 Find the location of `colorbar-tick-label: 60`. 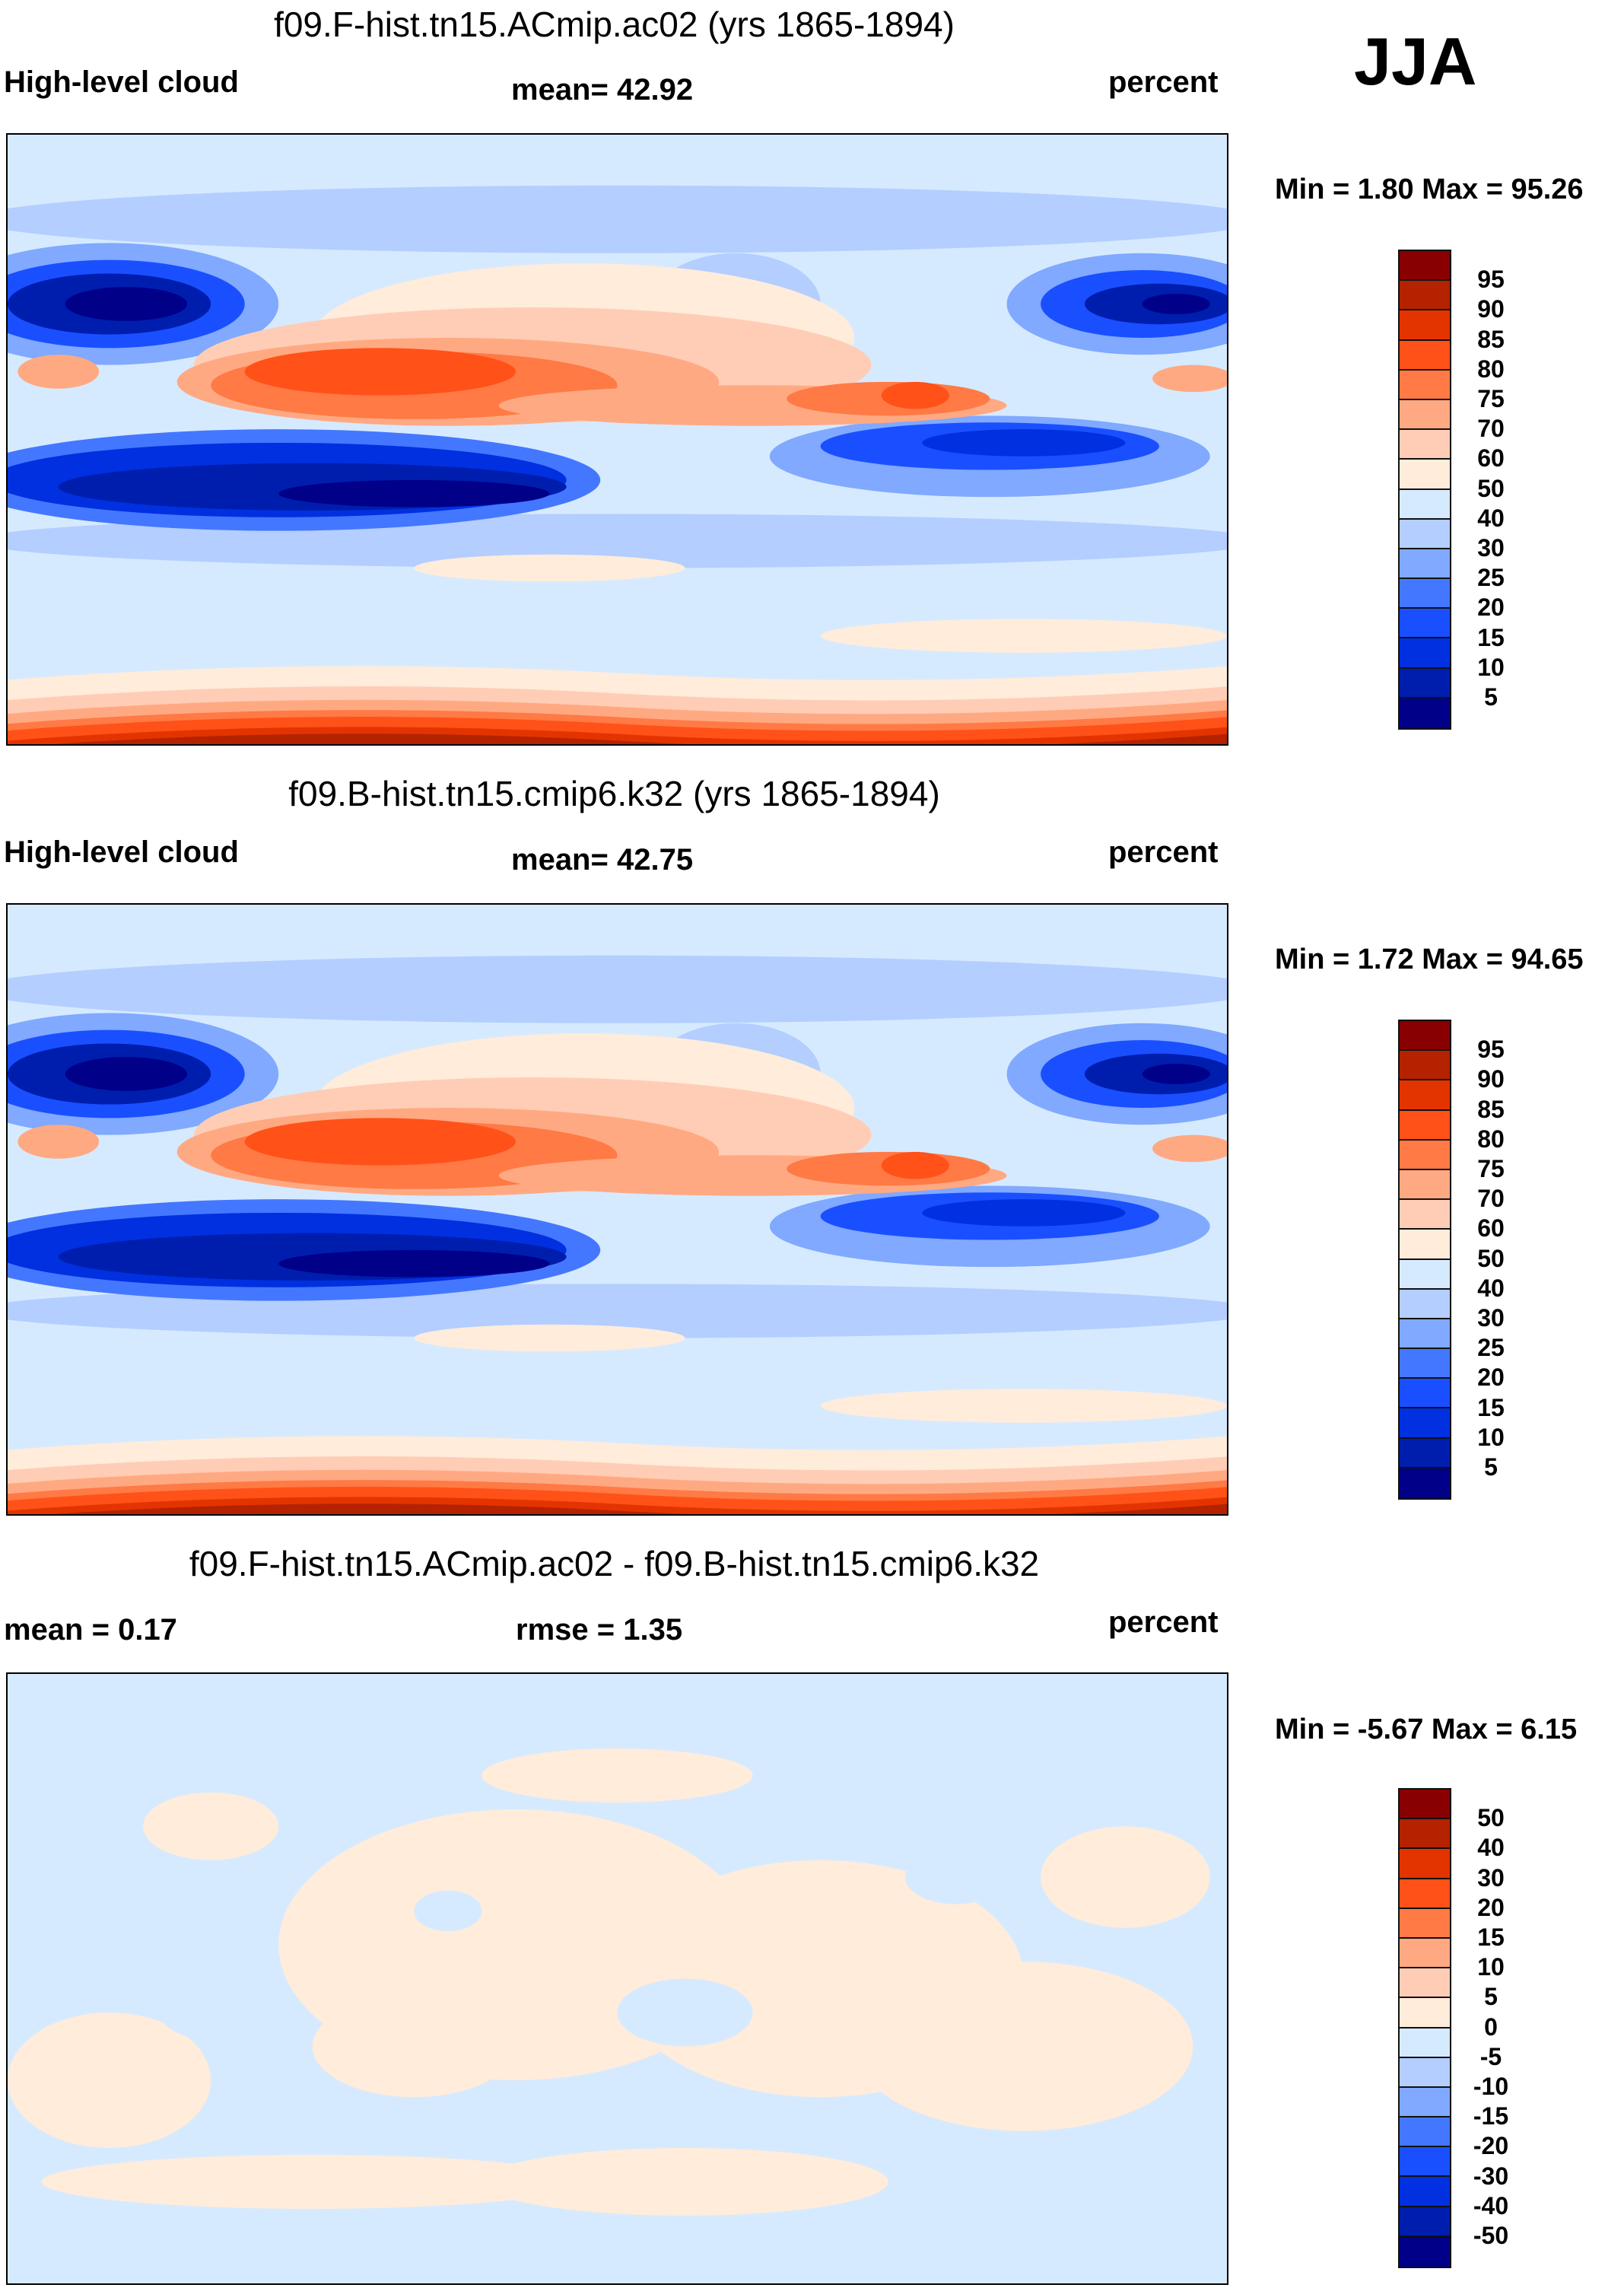

colorbar-tick-label: 60 is located at coordinates (1491, 458).